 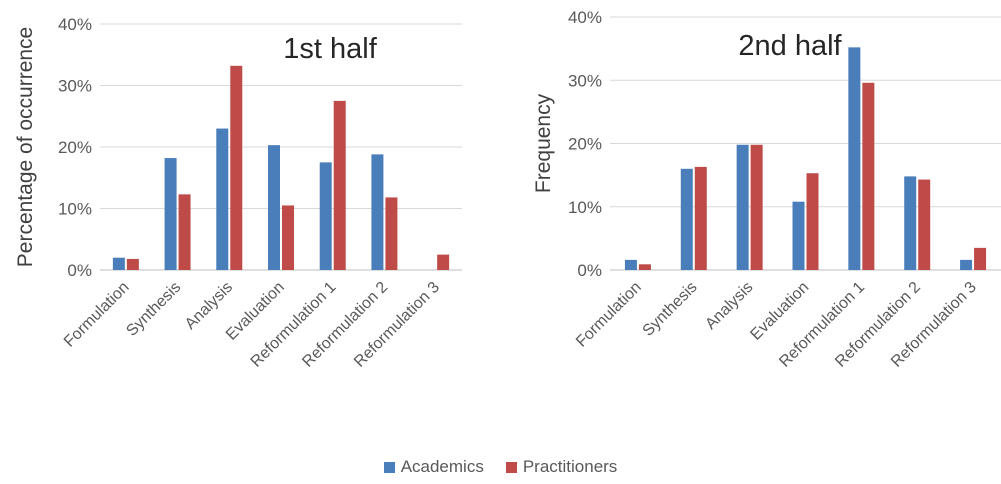 What do you see at coordinates (330, 49) in the screenshot?
I see `chart-title: 1st half` at bounding box center [330, 49].